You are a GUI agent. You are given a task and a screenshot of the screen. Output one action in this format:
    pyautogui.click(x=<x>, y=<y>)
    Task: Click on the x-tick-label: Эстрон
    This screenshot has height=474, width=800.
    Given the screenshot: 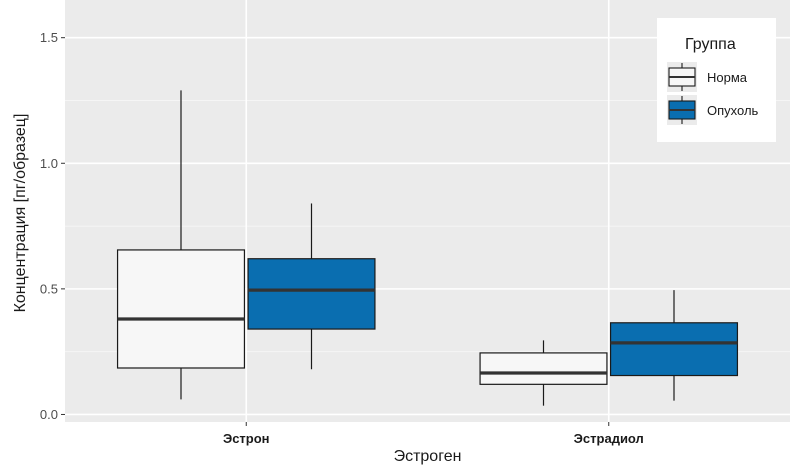 What is the action you would take?
    pyautogui.click(x=246, y=438)
    